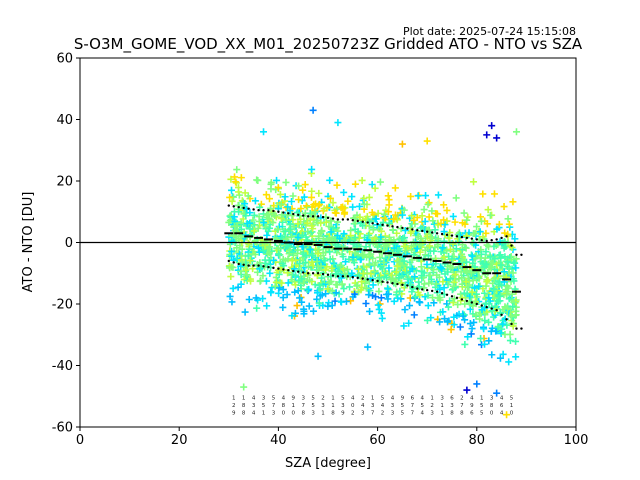 The image size is (640, 480). What do you see at coordinates (492, 414) in the screenshot?
I see `bin-count-label: 0` at bounding box center [492, 414].